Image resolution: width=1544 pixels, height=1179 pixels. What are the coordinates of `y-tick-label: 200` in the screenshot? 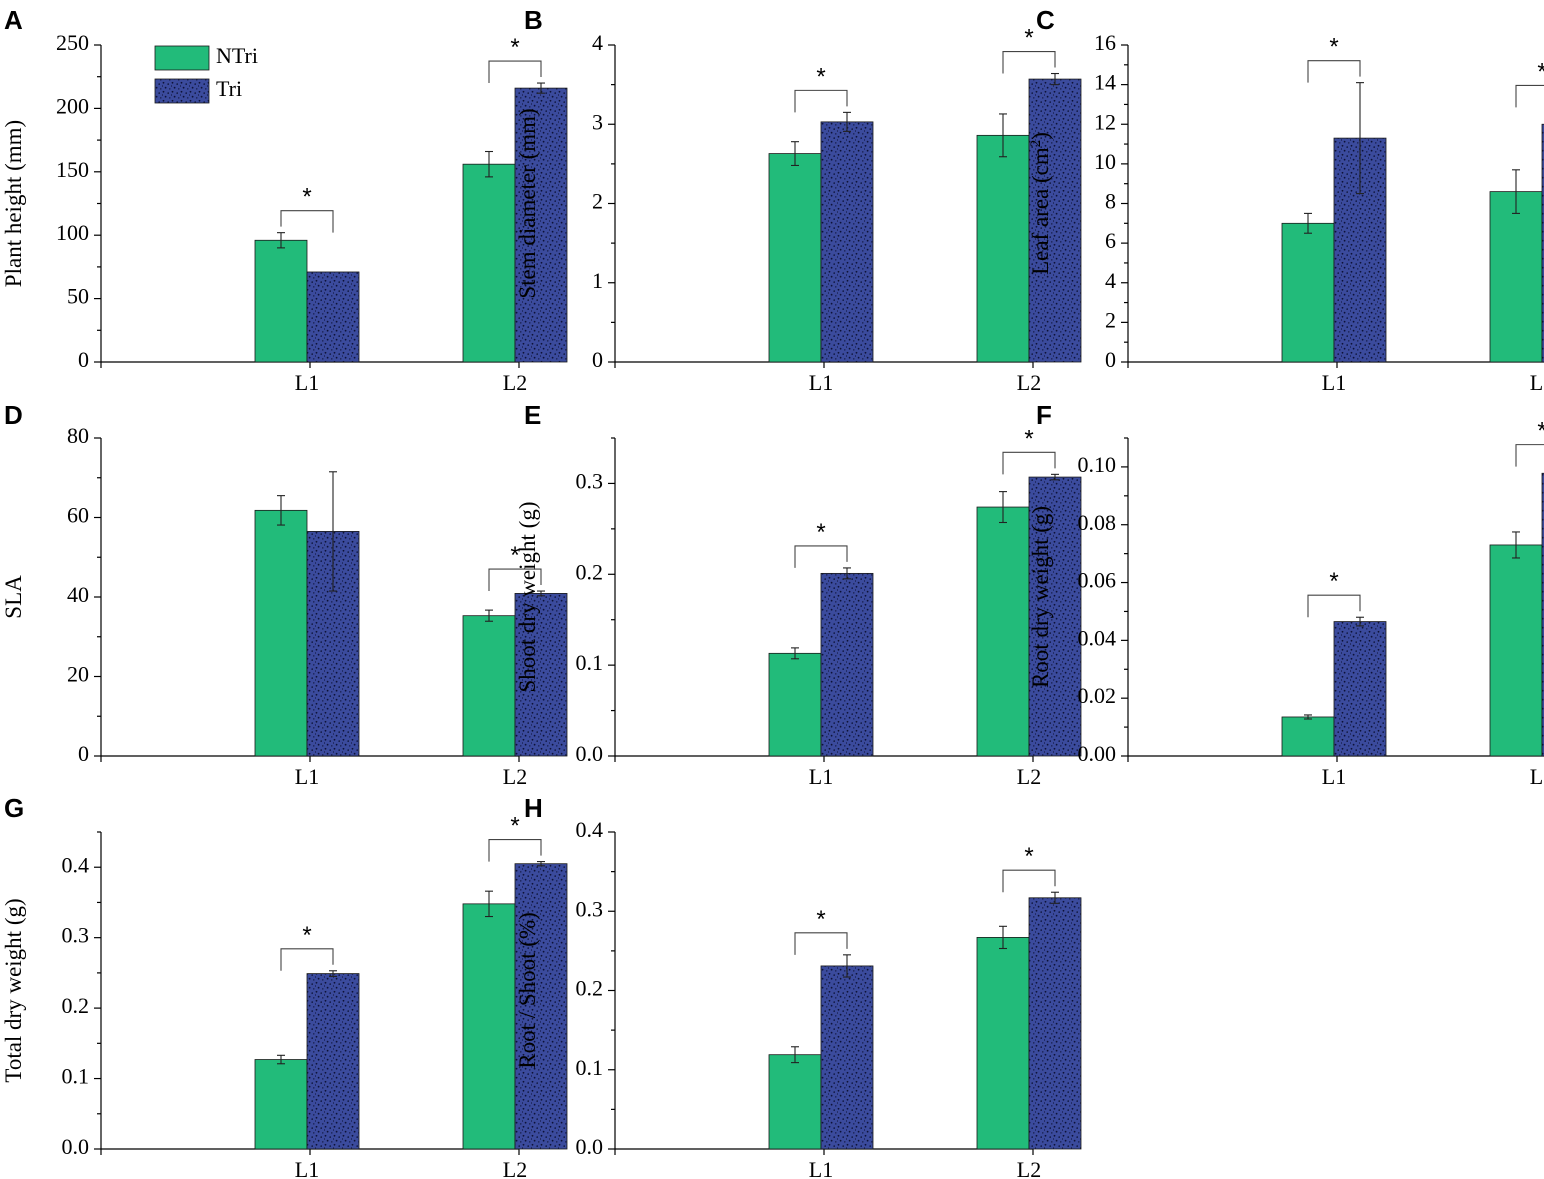 It's located at (72, 105).